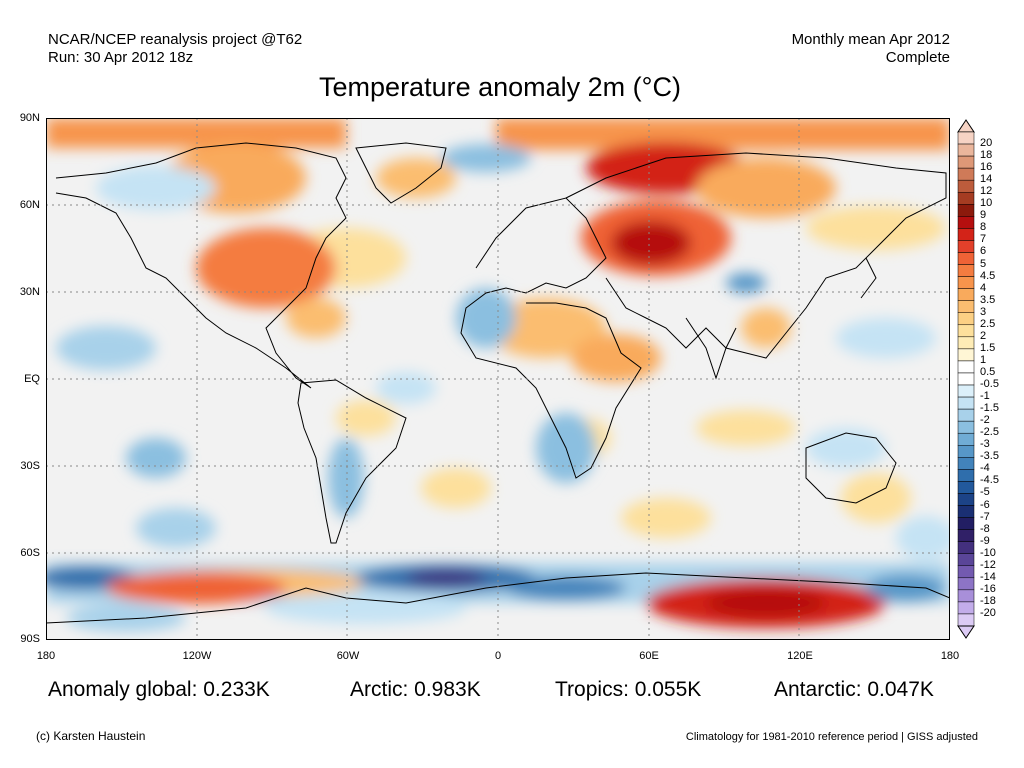  Describe the element at coordinates (988, 371) in the screenshot. I see `colorbar-tick-label: 0.5` at that location.